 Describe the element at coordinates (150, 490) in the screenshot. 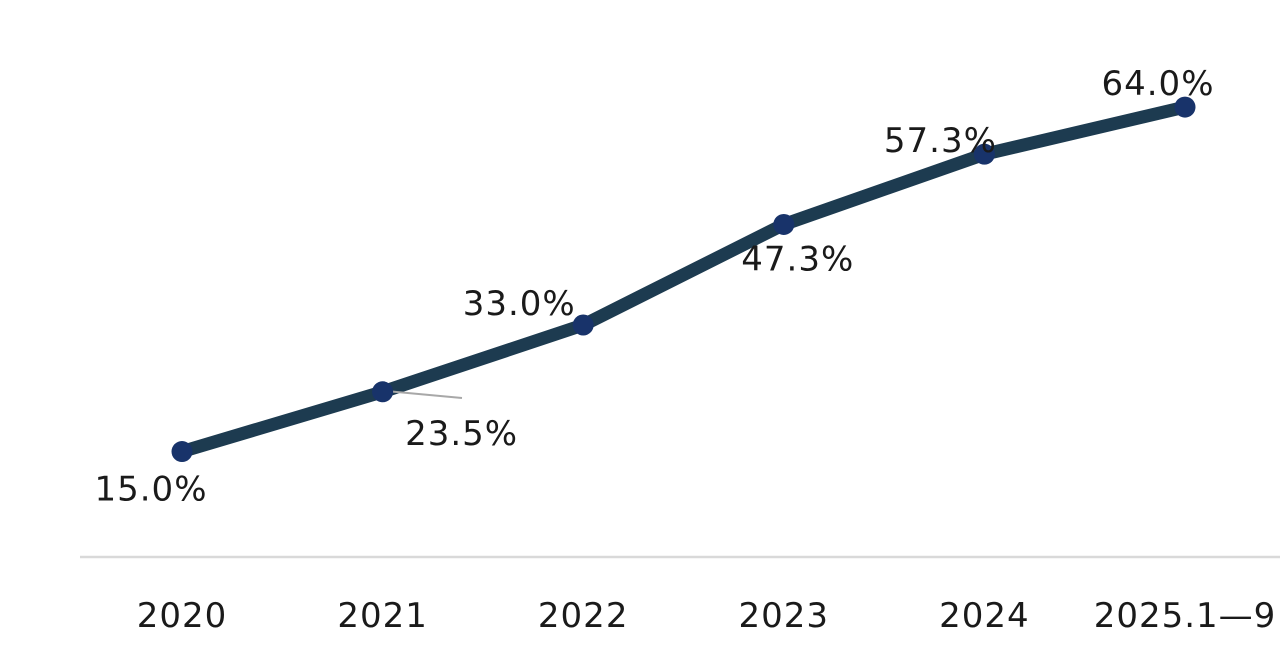

I see `data-label-2020: 15.0%` at that location.